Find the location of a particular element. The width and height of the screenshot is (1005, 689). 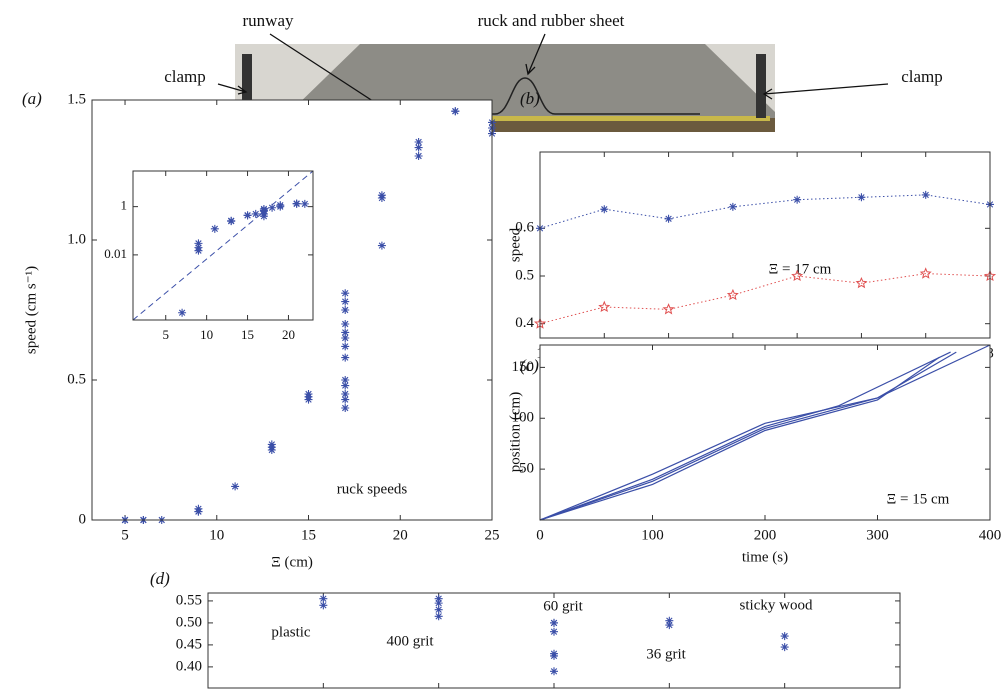

category-label: plastic is located at coordinates (290, 632).